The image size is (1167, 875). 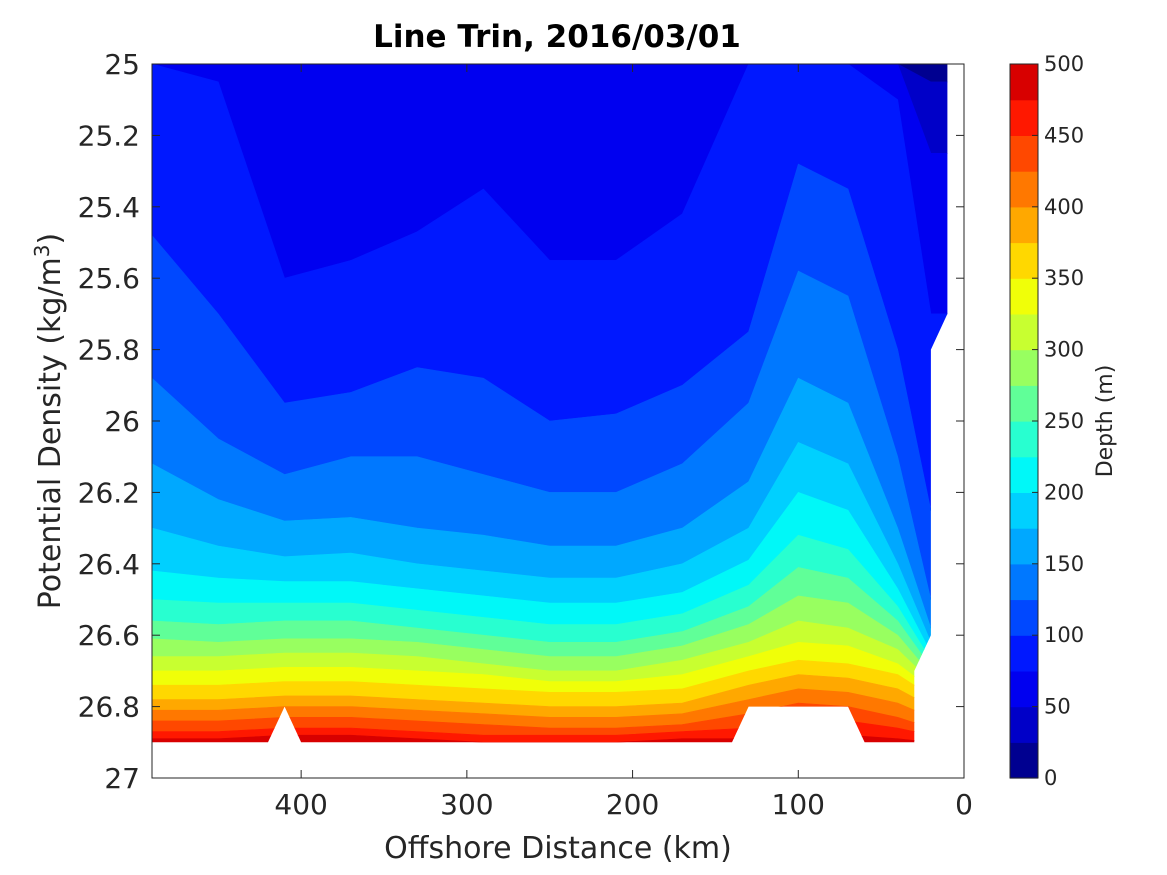 What do you see at coordinates (109, 135) in the screenshot?
I see `y-tick-label: 25.2` at bounding box center [109, 135].